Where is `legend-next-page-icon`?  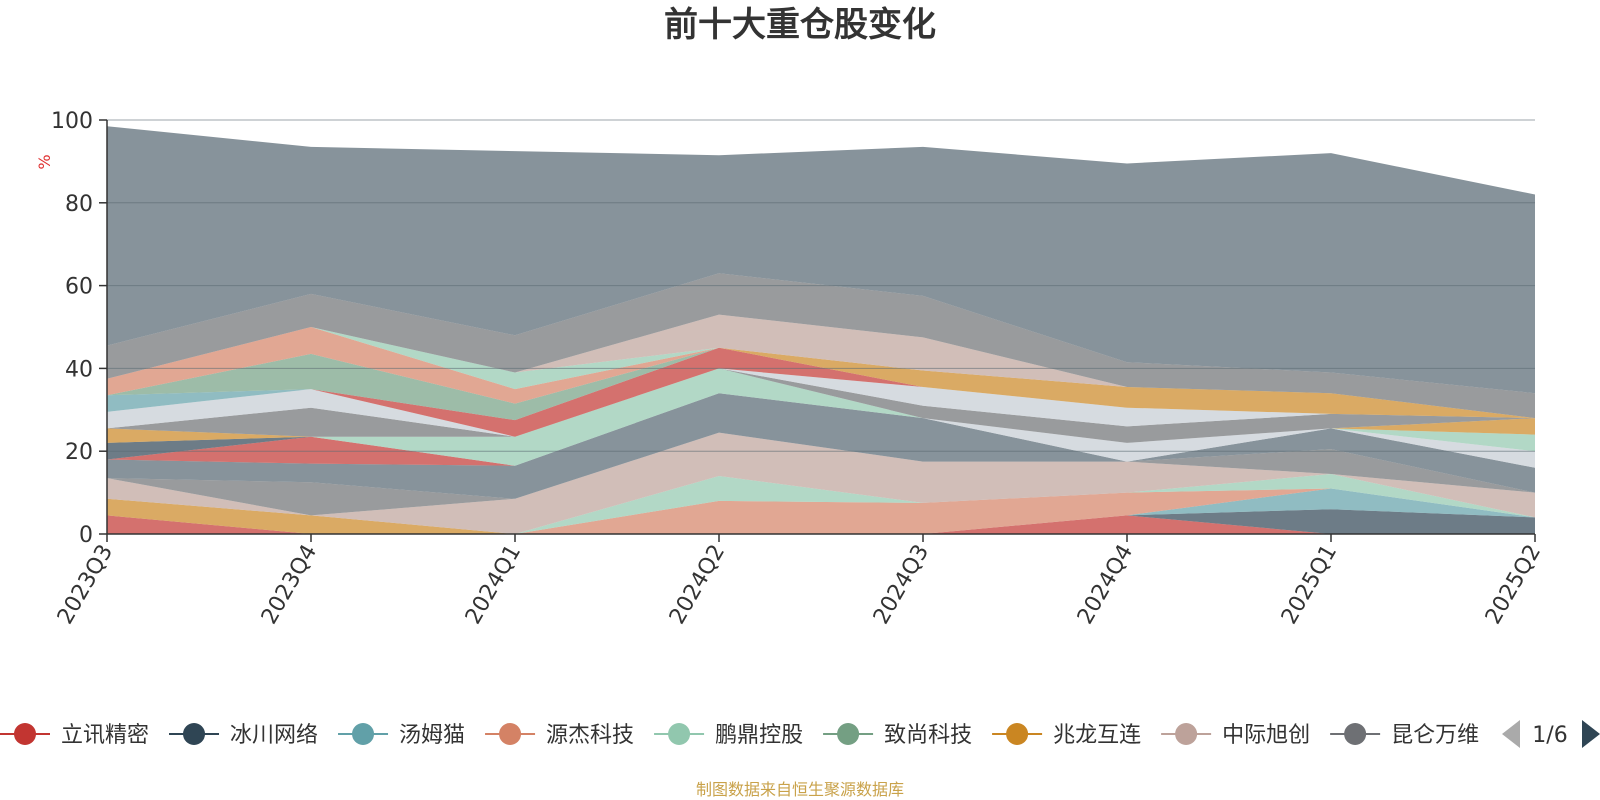 legend-next-page-icon is located at coordinates (1591, 734).